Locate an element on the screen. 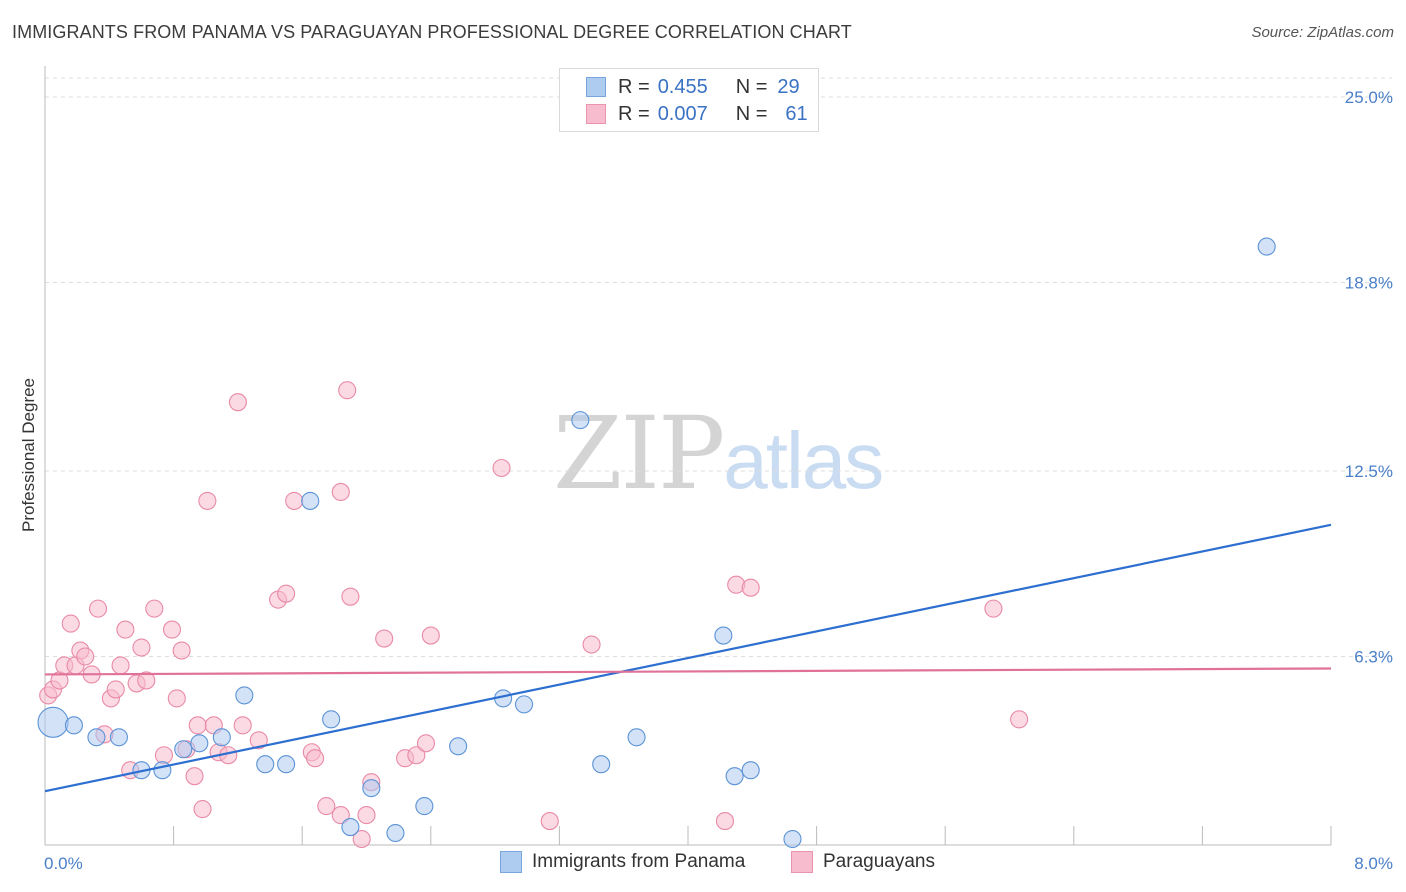  legend-row-panama: R = 0.455 N = 29 is located at coordinates (693, 87).